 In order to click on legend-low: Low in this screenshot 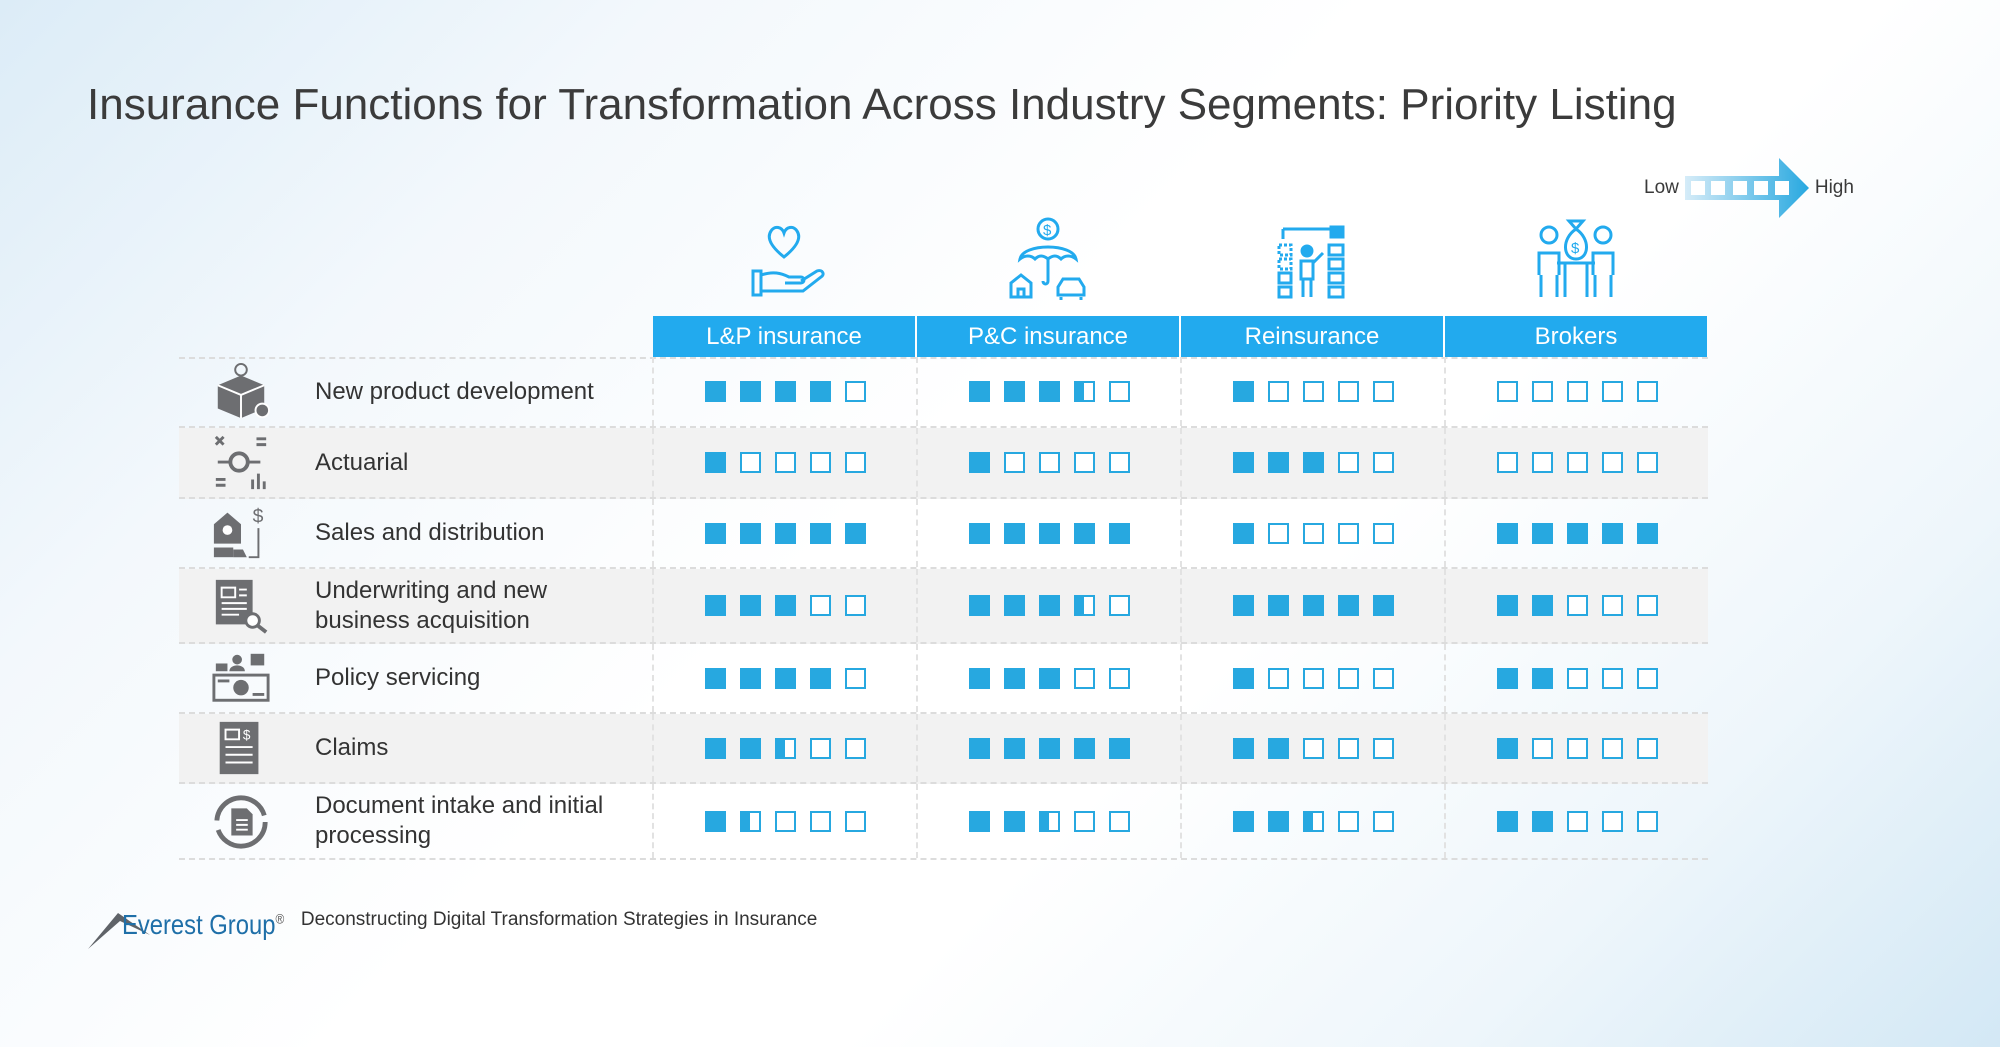, I will do `click(1661, 187)`.